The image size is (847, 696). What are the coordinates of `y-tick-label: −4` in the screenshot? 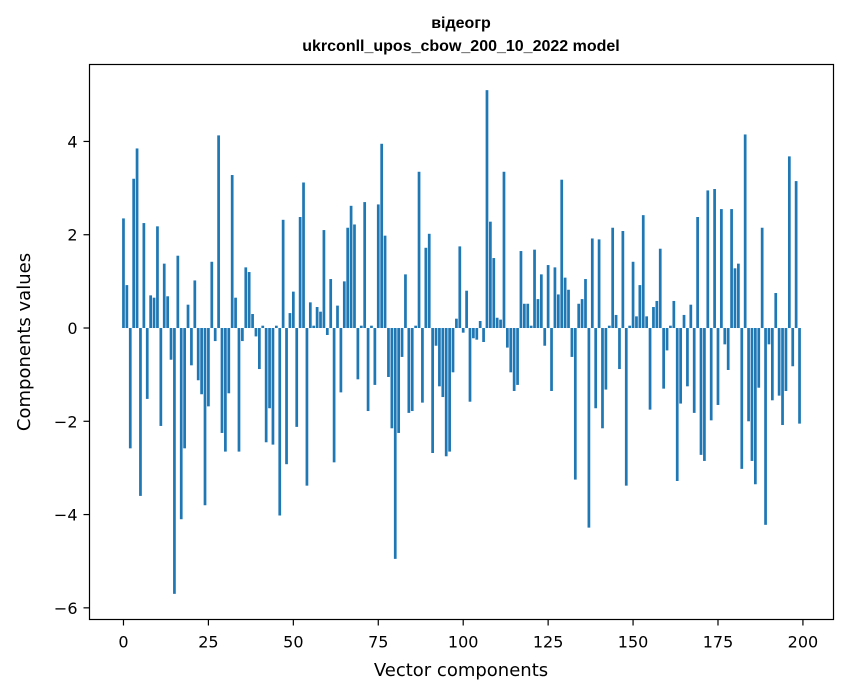 It's located at (66, 515).